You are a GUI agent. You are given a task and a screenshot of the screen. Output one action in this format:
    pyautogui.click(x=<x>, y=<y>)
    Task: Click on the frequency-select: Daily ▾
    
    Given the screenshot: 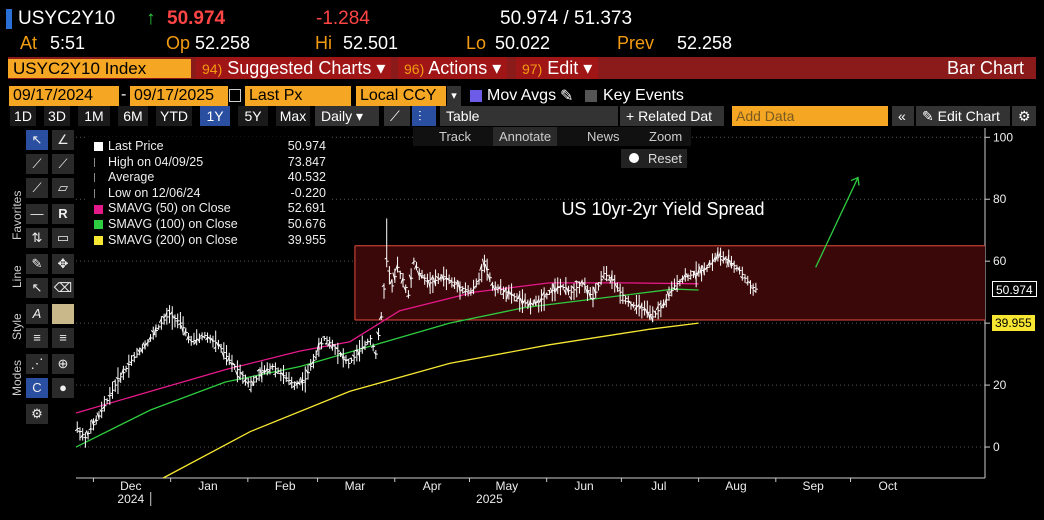 What is the action you would take?
    pyautogui.click(x=347, y=116)
    